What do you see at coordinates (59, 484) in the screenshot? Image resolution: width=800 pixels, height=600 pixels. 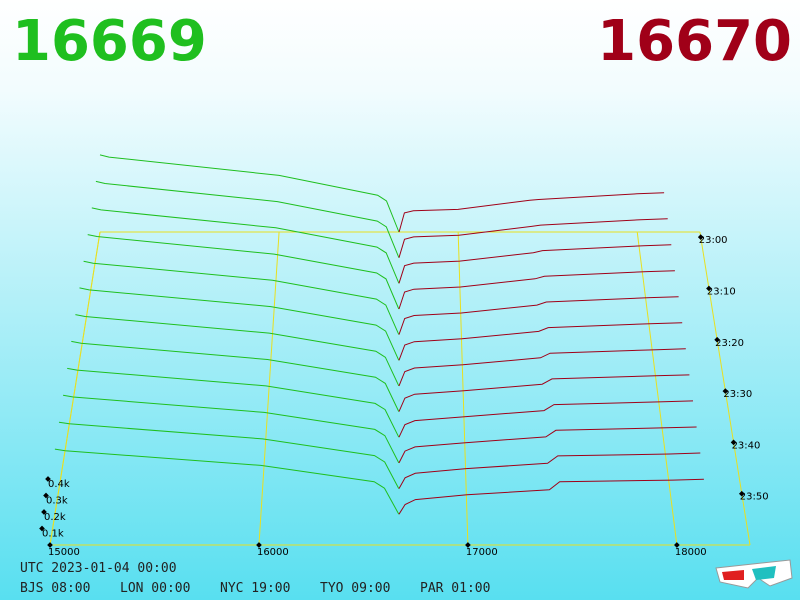 I see `z-tick-label: 0.4k` at bounding box center [59, 484].